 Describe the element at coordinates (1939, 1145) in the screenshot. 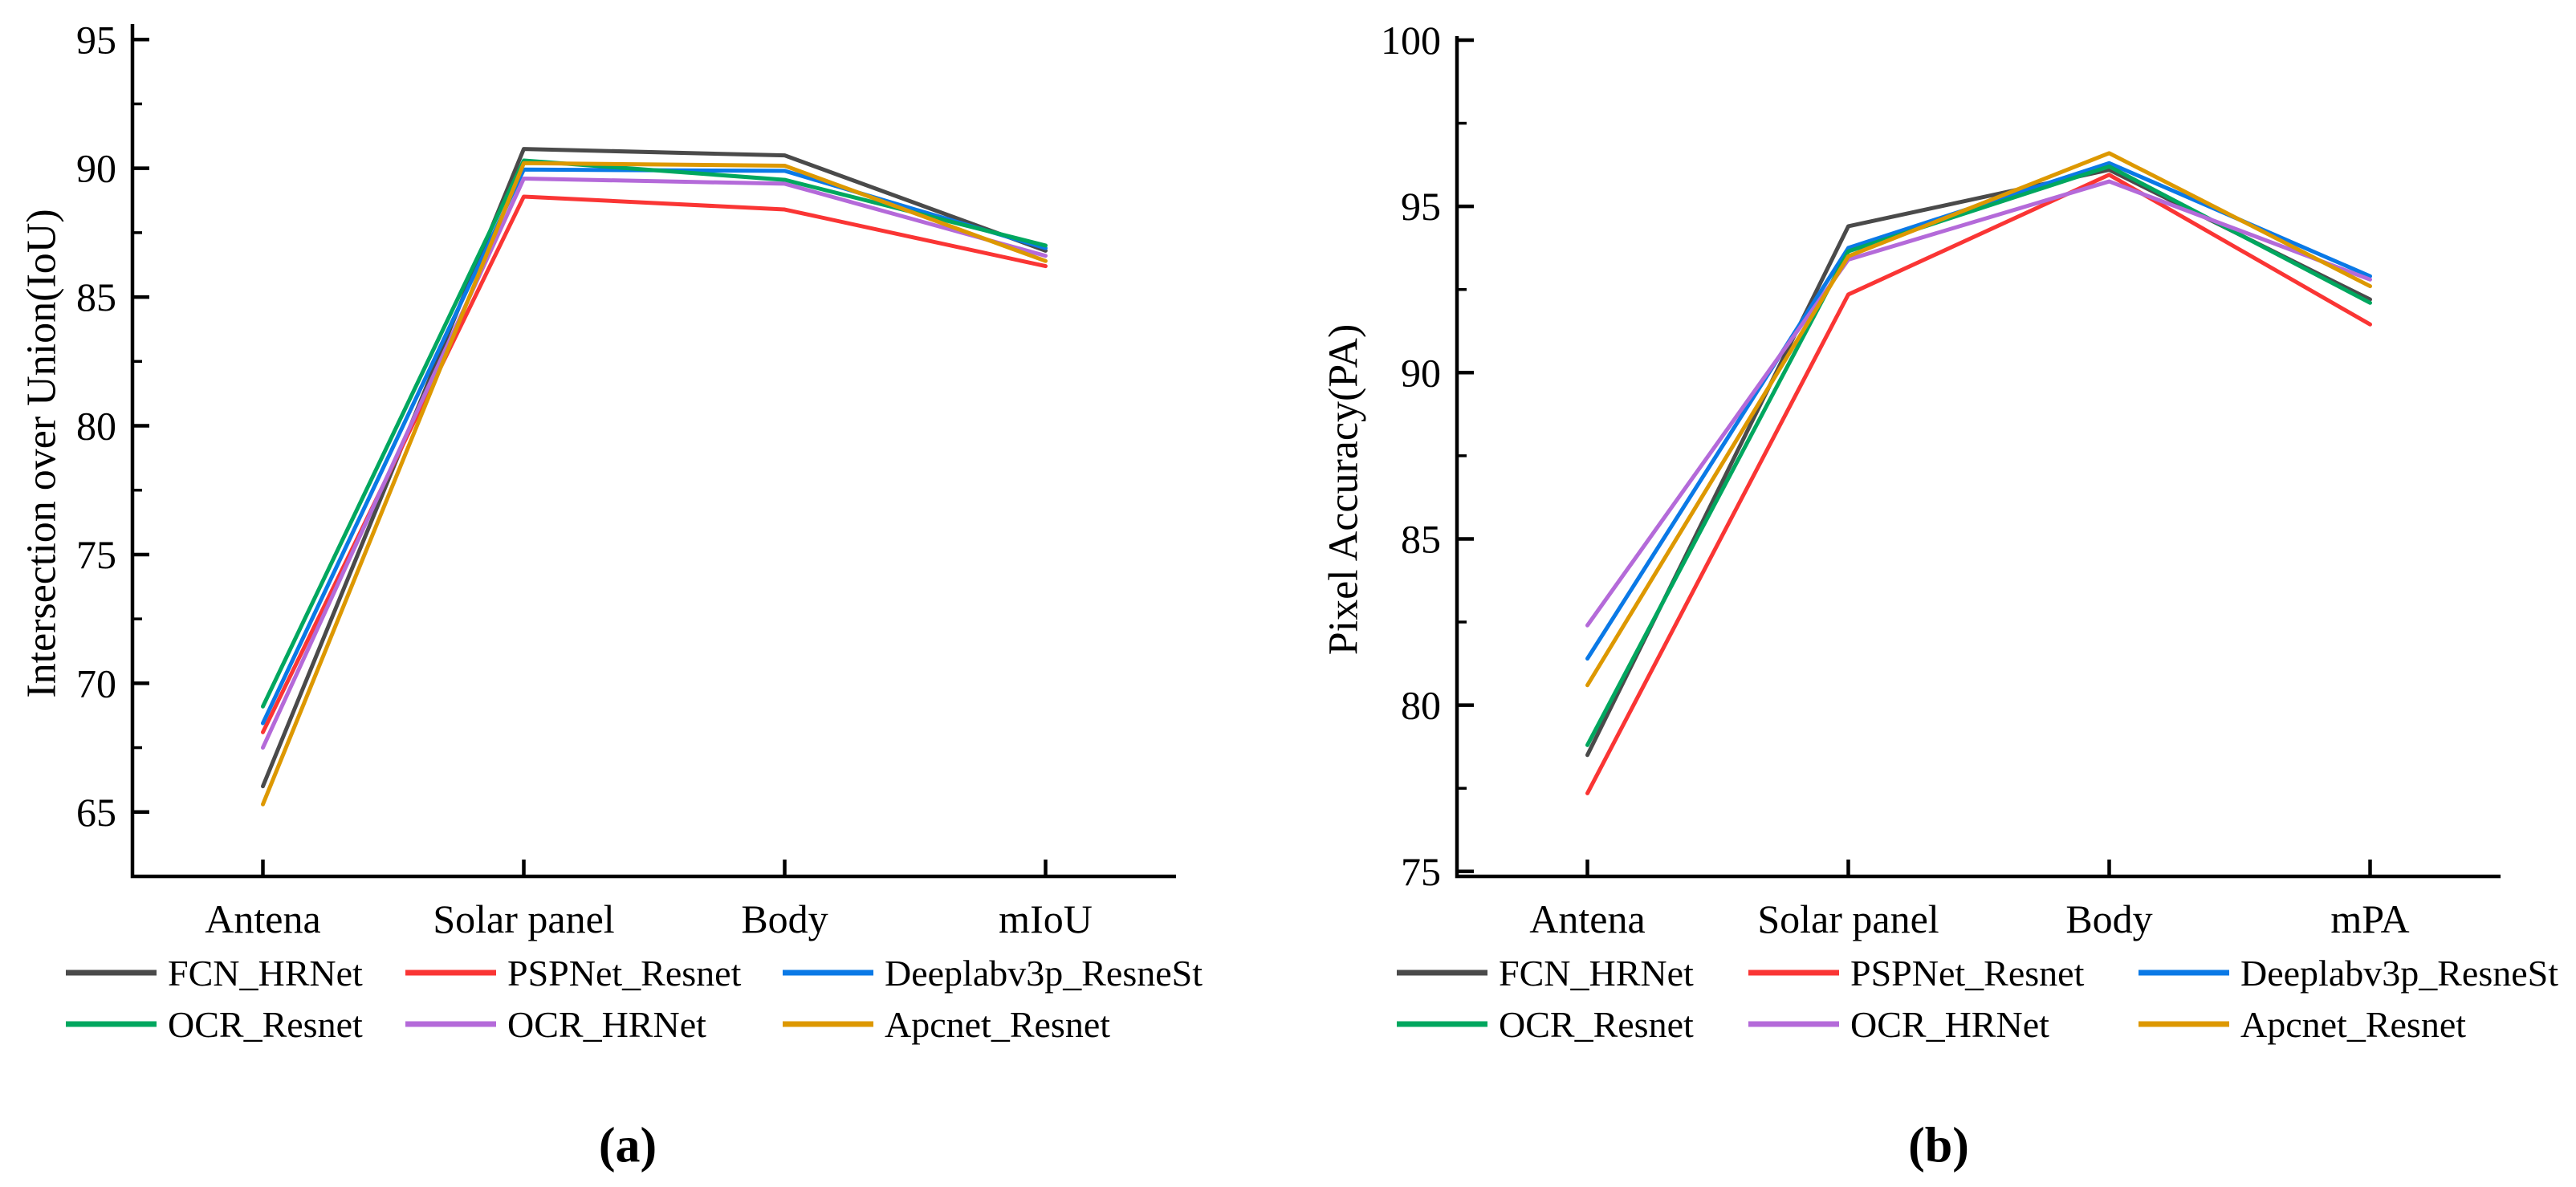

I see `subfigure-caption-b: (b)` at that location.